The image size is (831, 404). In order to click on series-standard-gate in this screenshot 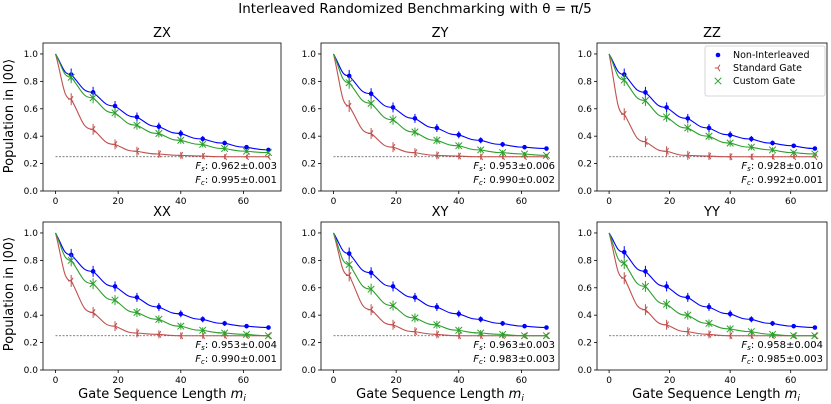, I will do `click(440, 286)`.